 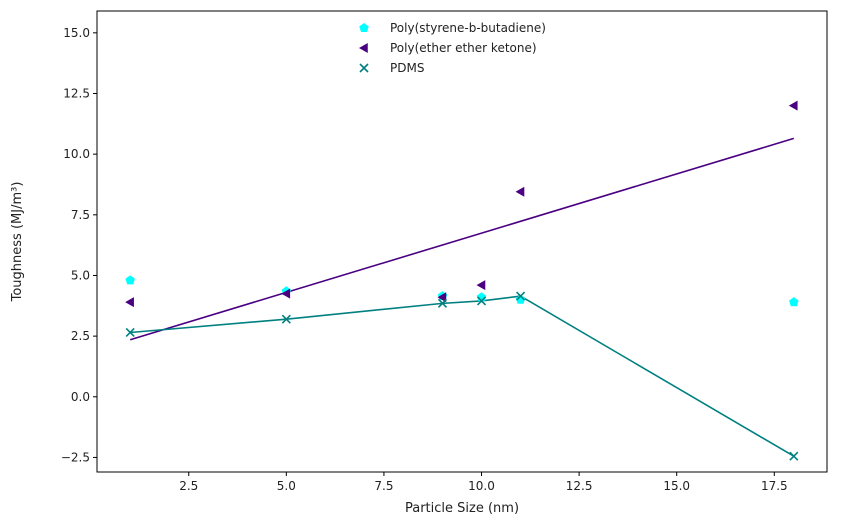 I want to click on y-tick-label: 15.0, so click(x=76, y=33).